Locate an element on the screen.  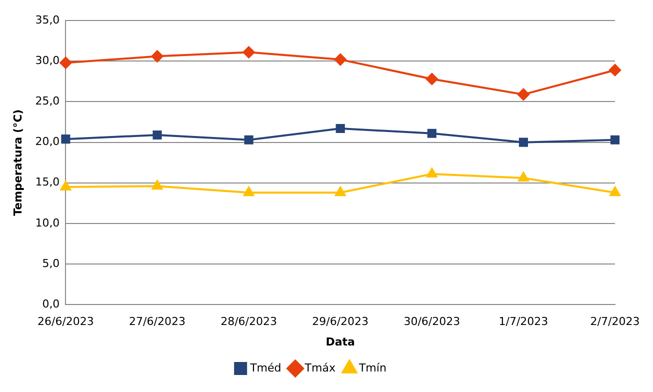
x-tick-label: 1/7/2023 is located at coordinates (523, 321).